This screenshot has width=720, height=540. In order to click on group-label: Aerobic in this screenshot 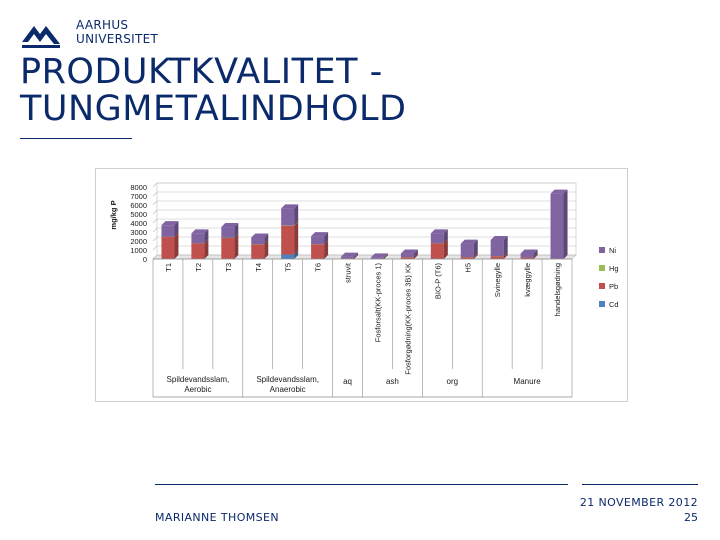, I will do `click(197, 389)`.